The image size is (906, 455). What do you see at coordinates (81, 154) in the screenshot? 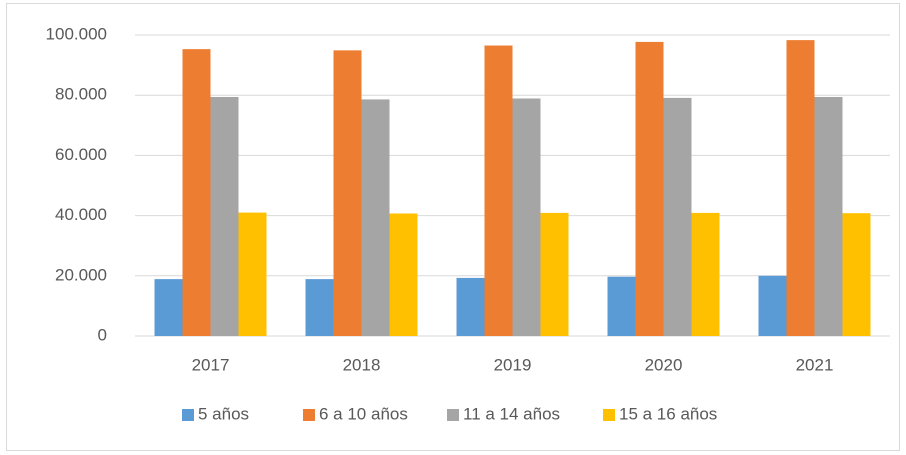
I see `y-tick-label: 60.000` at bounding box center [81, 154].